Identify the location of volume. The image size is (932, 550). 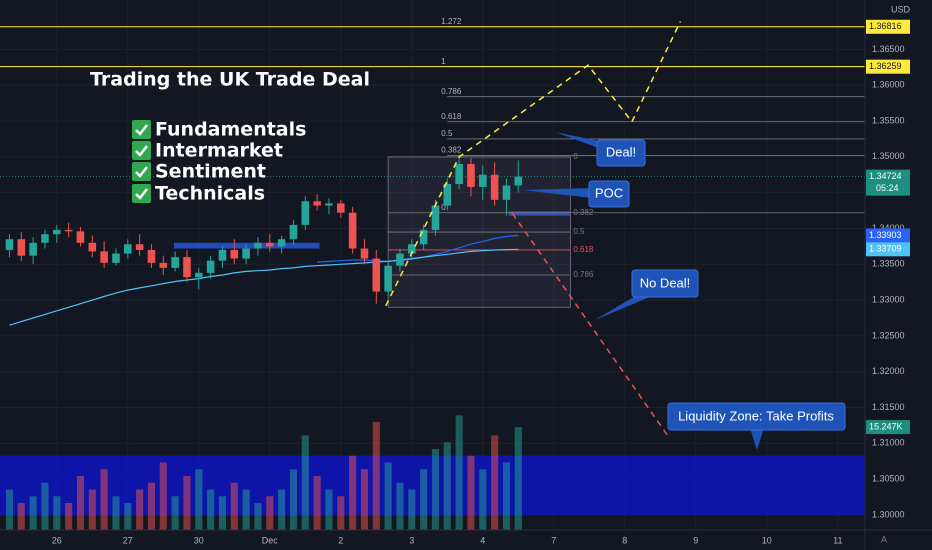
(263, 472).